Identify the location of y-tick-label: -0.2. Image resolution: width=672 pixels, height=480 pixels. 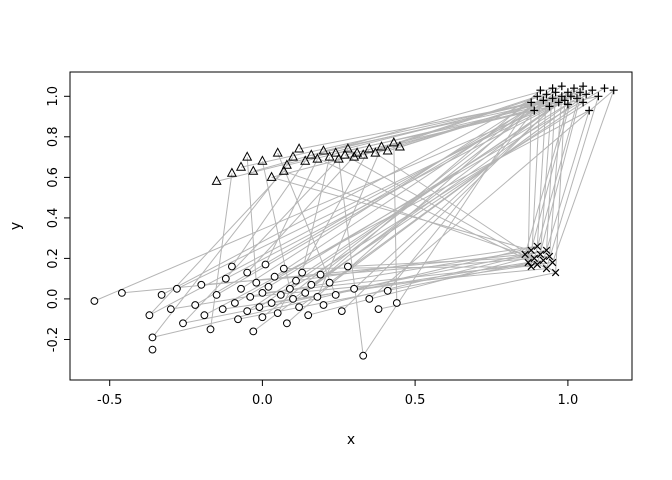
(53, 339).